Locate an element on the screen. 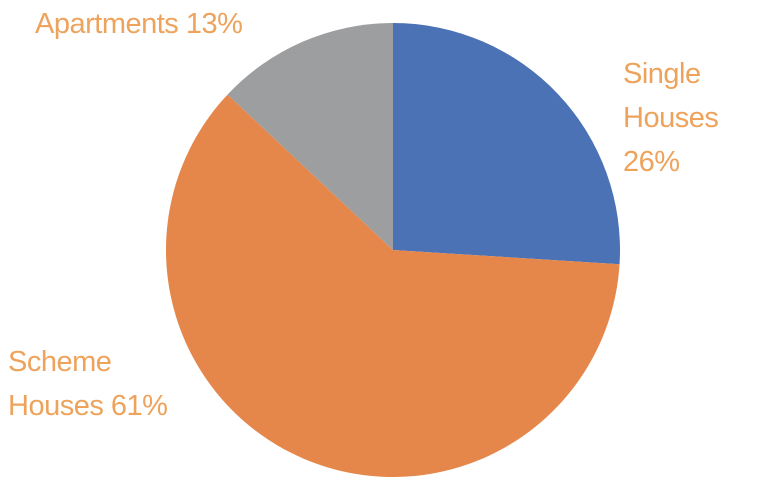  slice-label: Scheme Houses 61% is located at coordinates (103, 384).